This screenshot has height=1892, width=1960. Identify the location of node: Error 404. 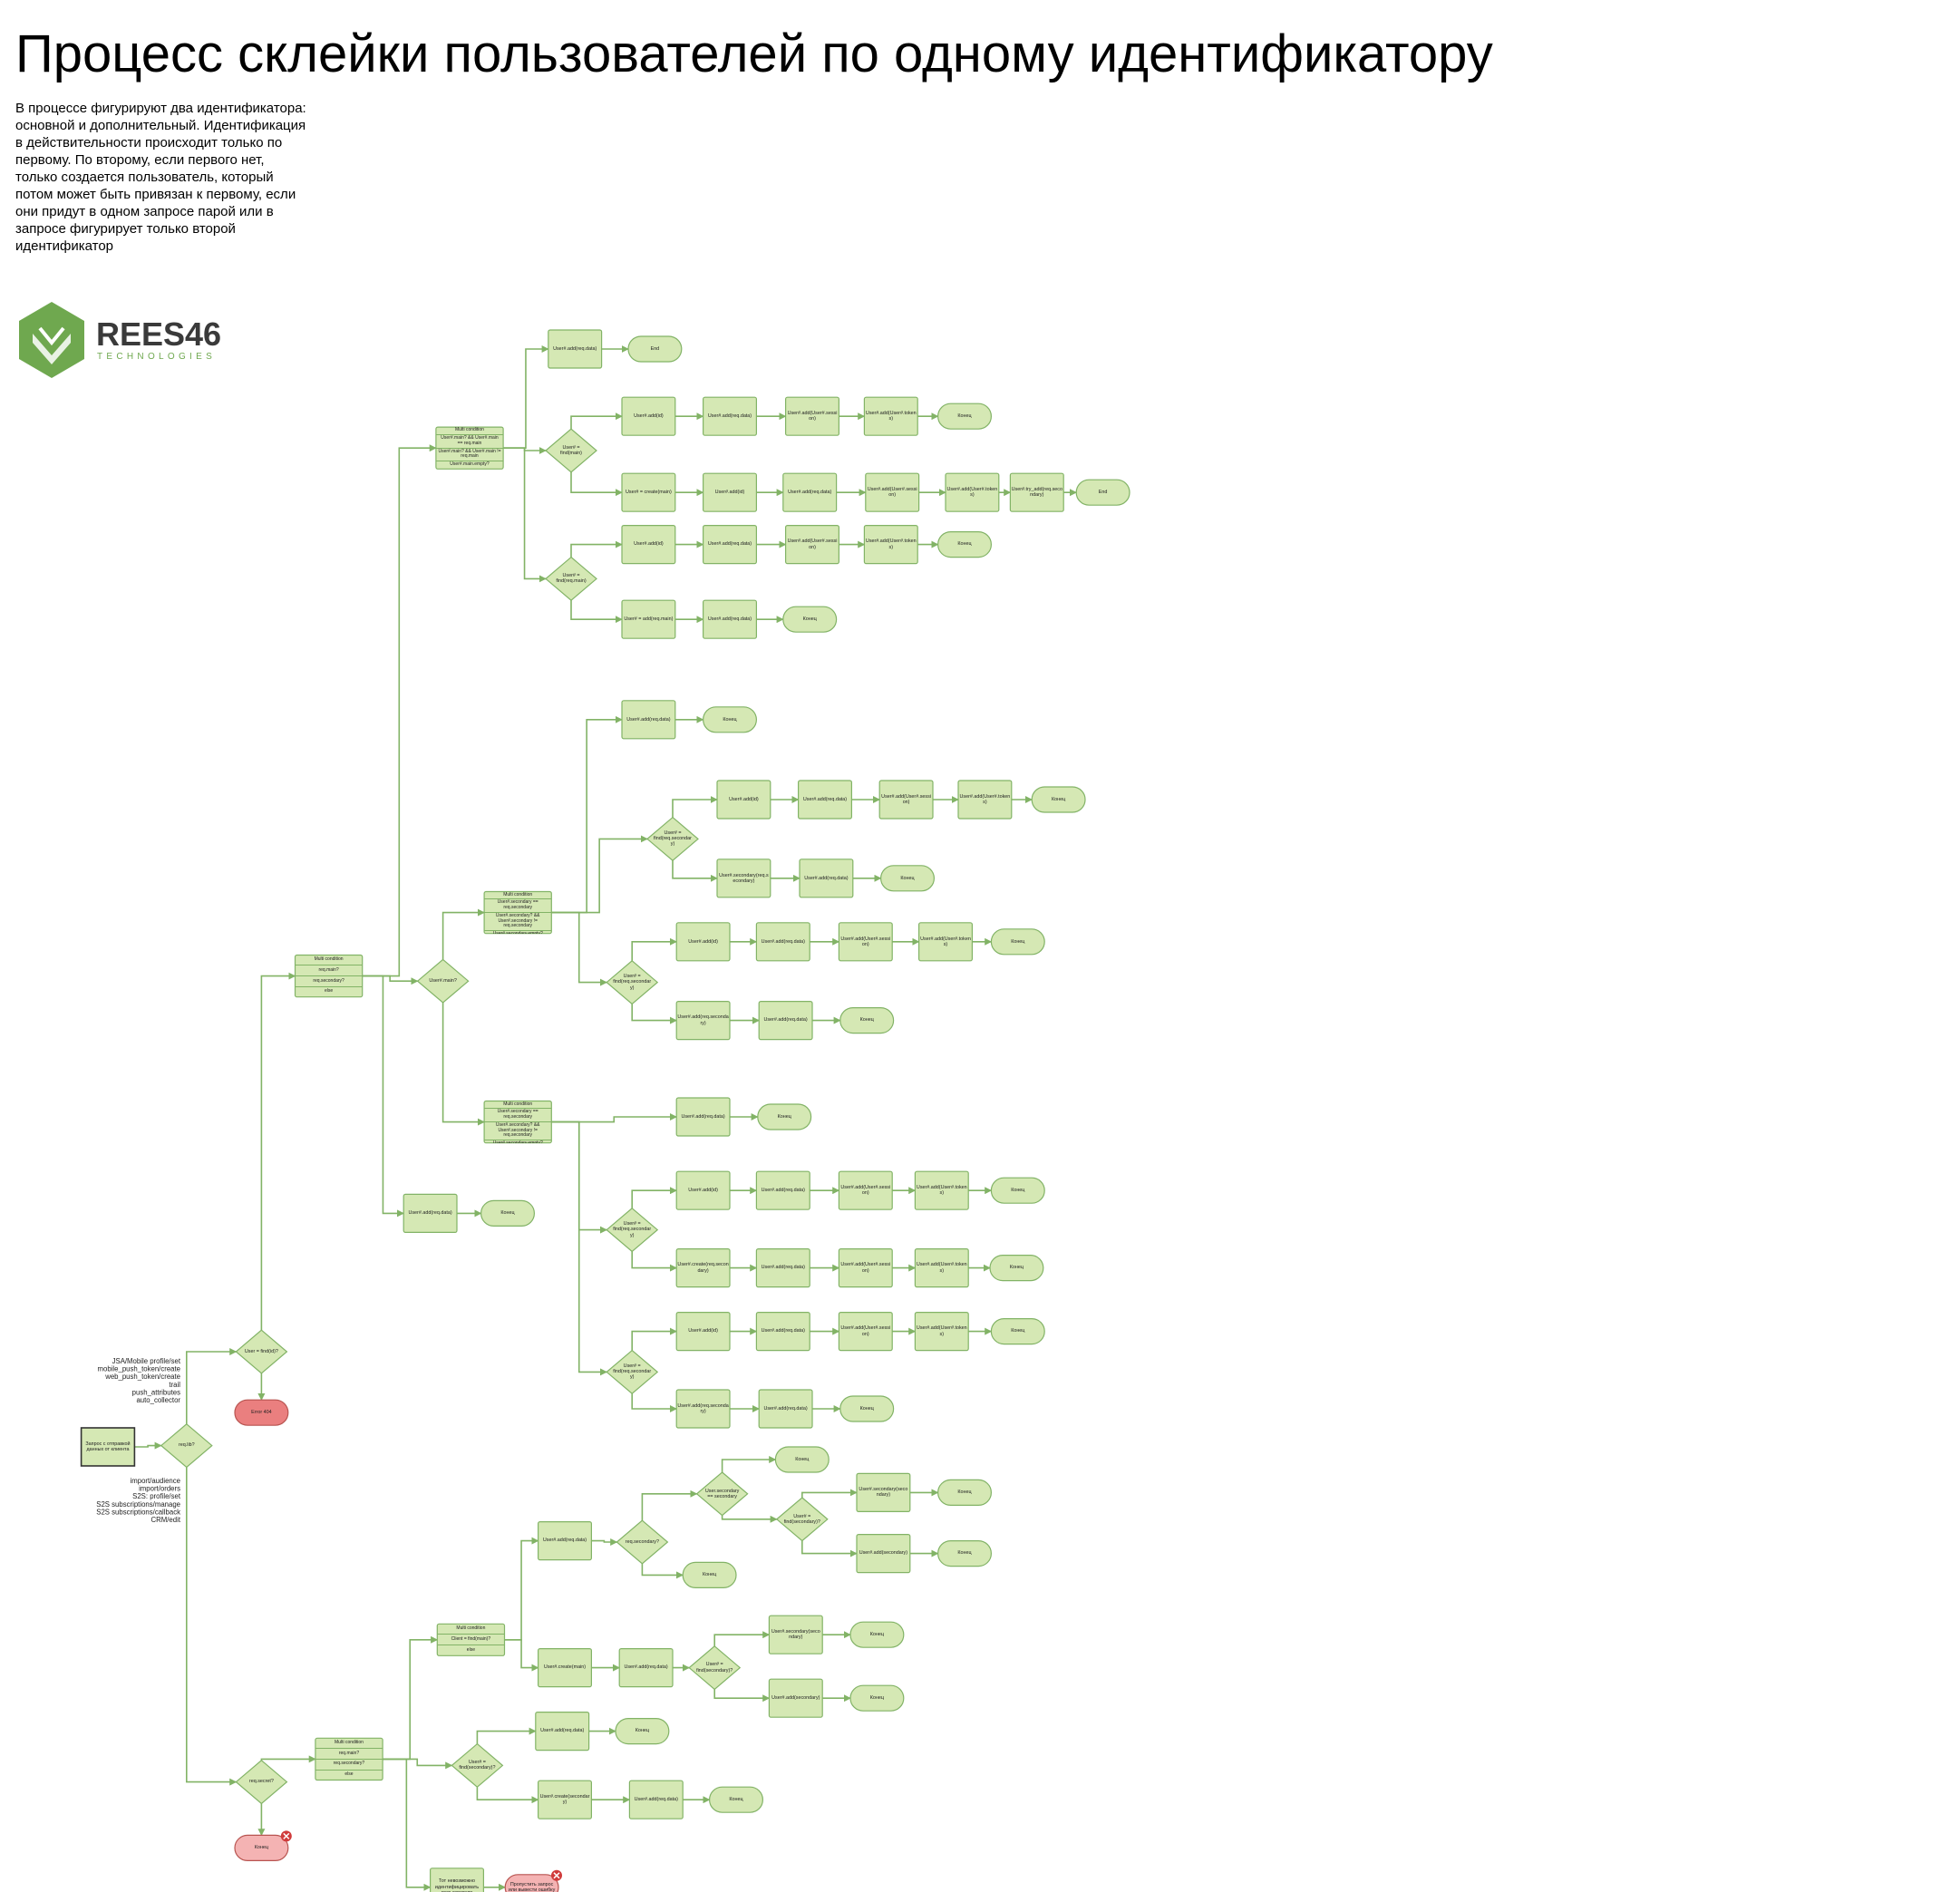
(261, 1412).